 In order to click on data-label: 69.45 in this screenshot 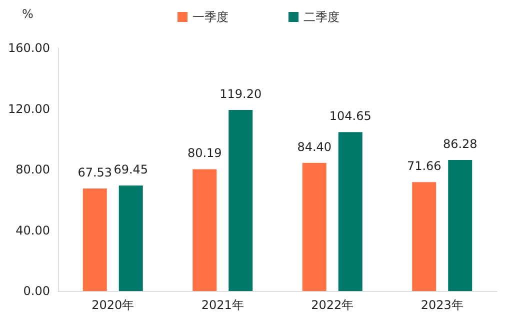, I will do `click(131, 169)`.